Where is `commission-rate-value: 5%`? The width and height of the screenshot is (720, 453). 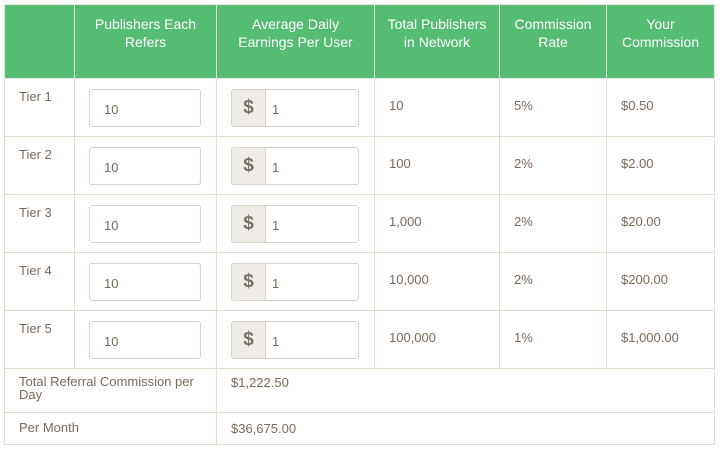 commission-rate-value: 5% is located at coordinates (553, 107).